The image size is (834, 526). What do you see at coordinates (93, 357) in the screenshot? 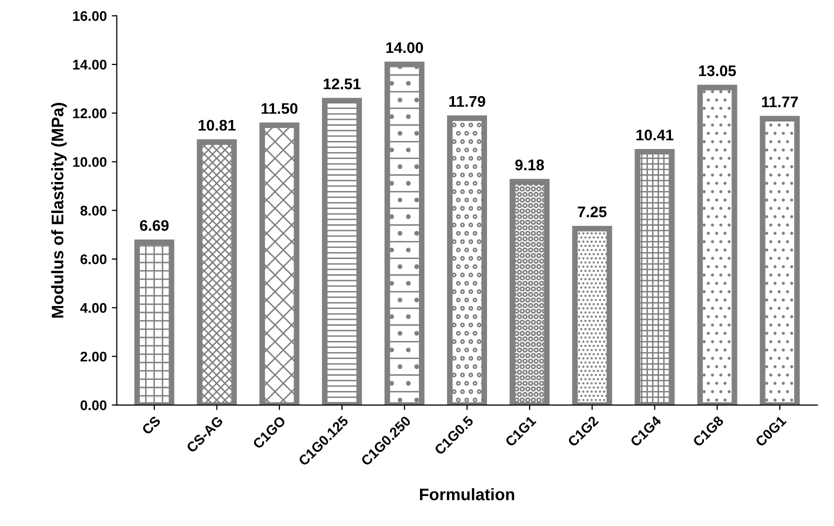
I see `y-tick-label: 2.00` at bounding box center [93, 357].